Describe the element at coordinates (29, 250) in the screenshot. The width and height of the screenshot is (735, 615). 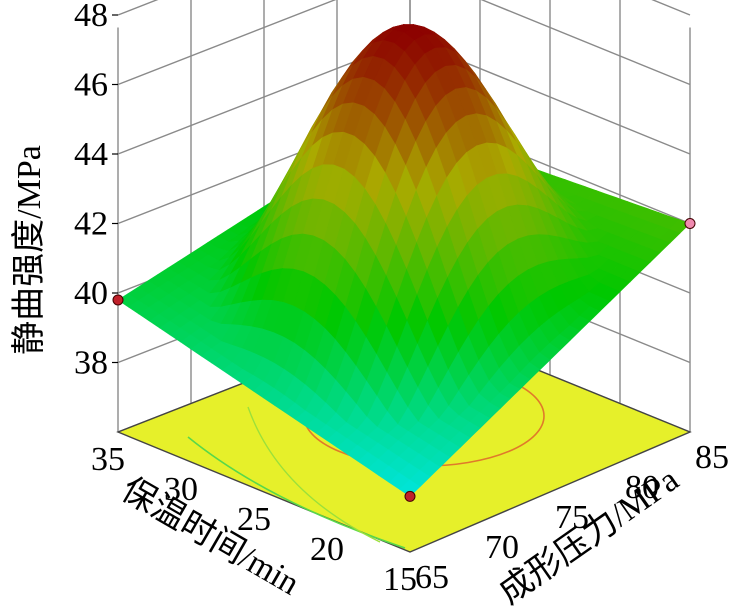
I see `z-axis-title: 静曲强度/MPa` at that location.